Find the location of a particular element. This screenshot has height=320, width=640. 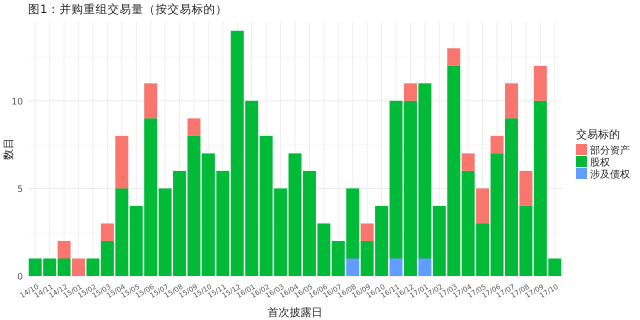

y-tick-label: 5 is located at coordinates (20, 189).